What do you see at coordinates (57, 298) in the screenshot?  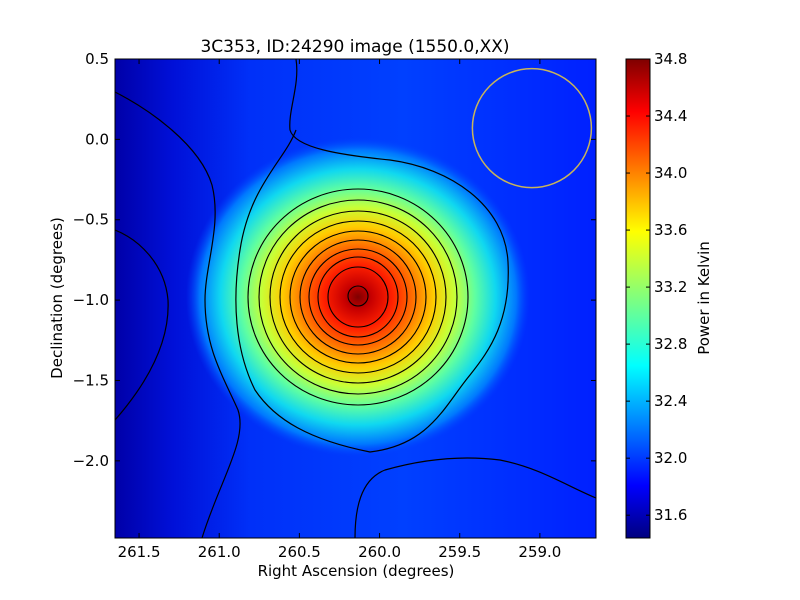 I see `y-axis-label: Declination (degrees)` at bounding box center [57, 298].